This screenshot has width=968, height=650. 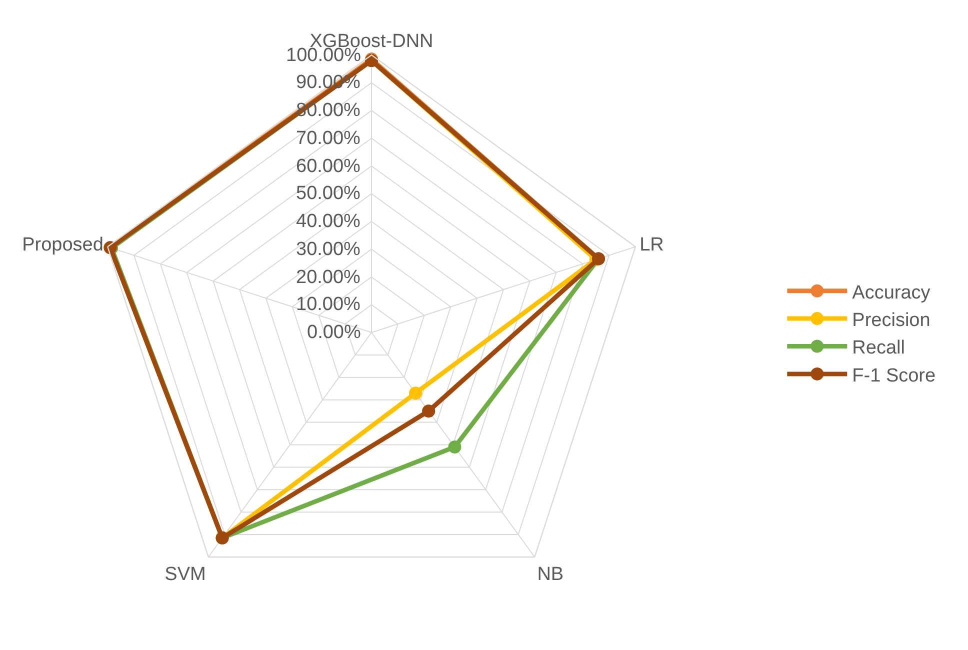 I want to click on spoke-label: NB, so click(x=550, y=574).